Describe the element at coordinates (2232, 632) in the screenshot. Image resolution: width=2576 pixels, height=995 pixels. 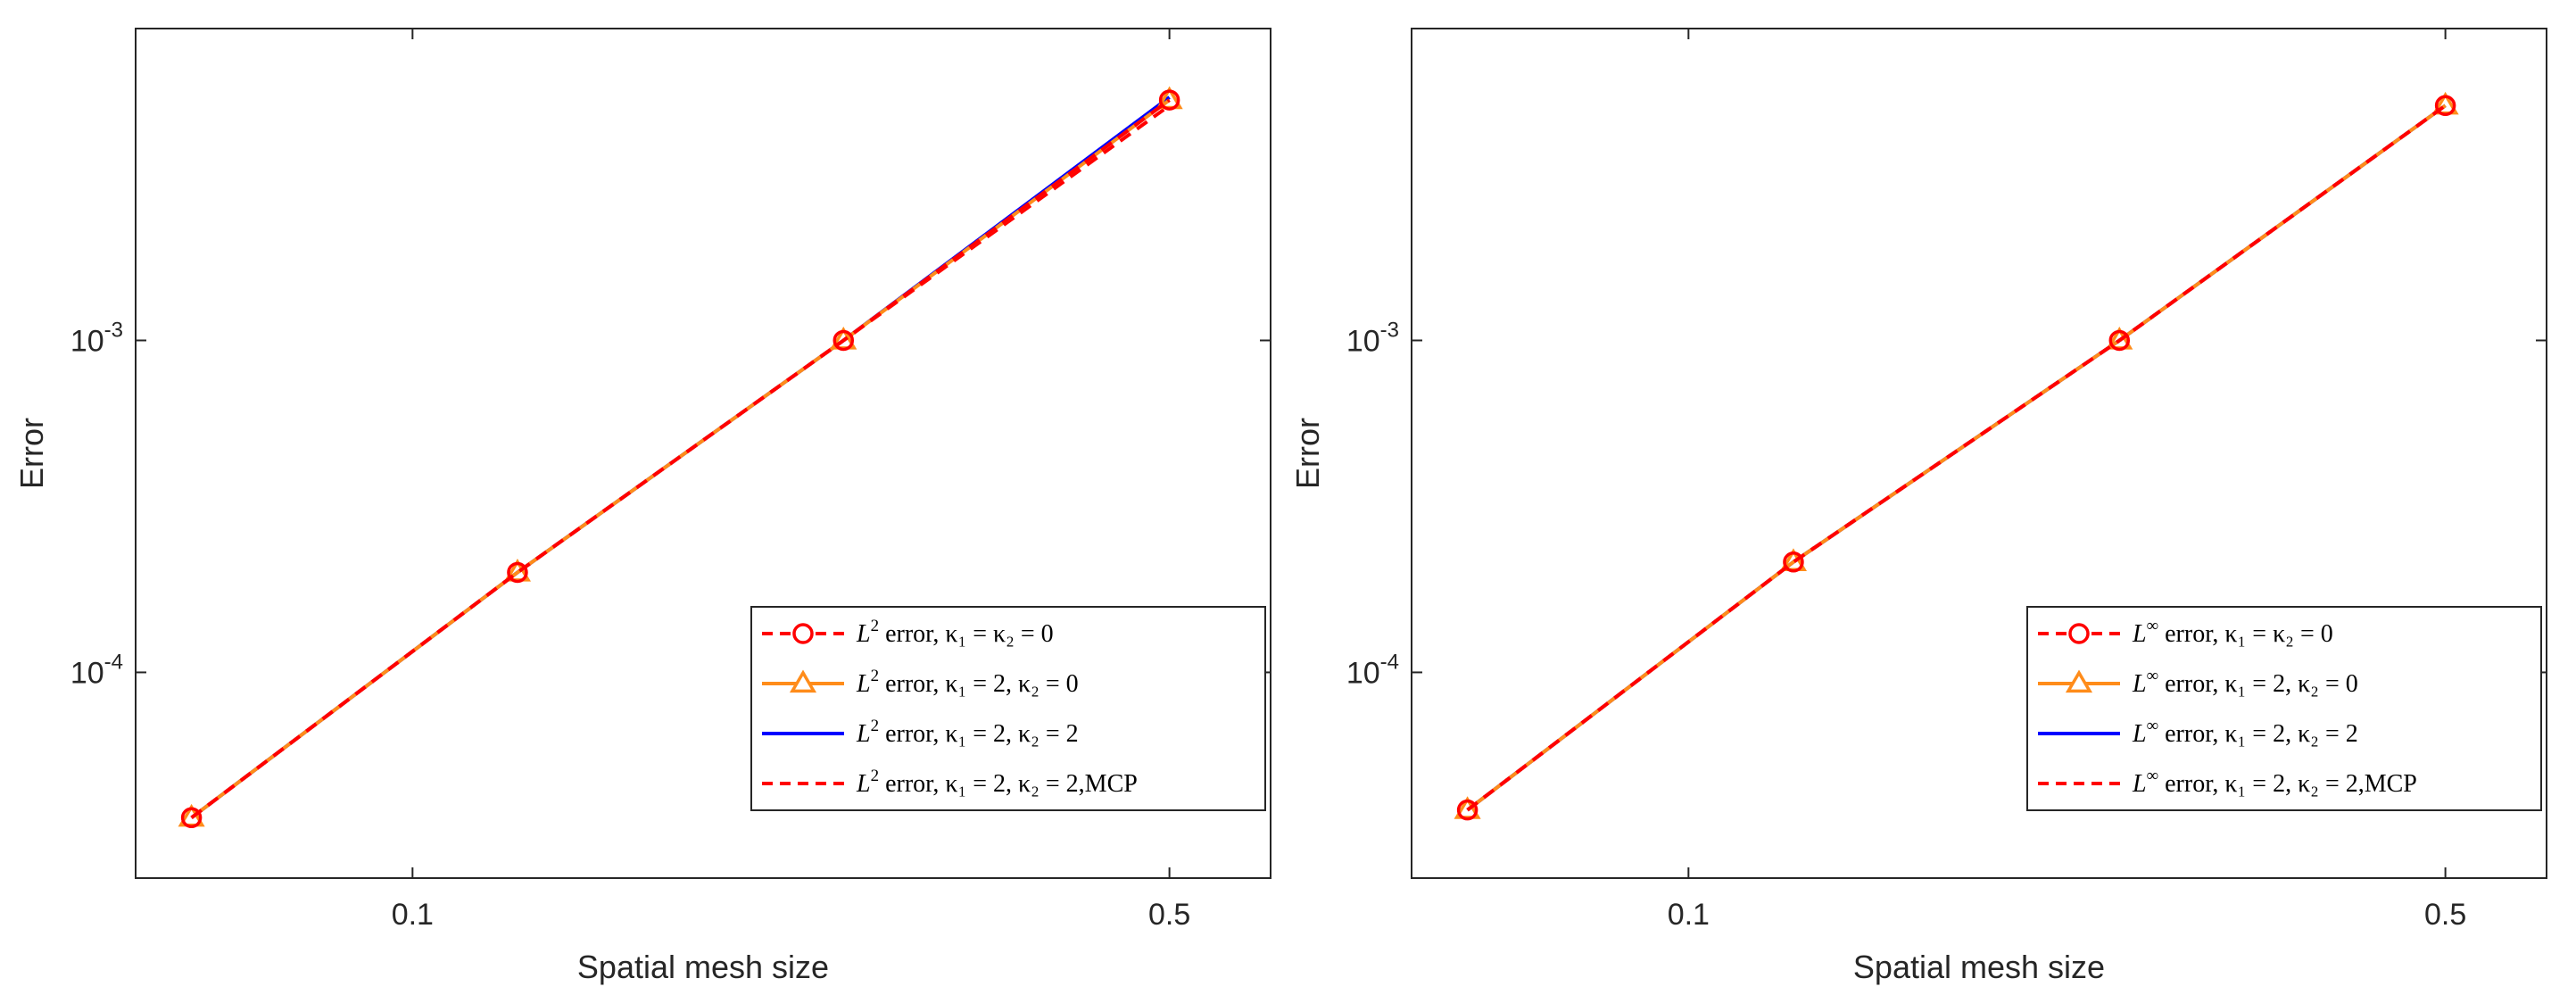
I see `legend-label-1: L∞ error, κ₁ = κ₂ = 0` at that location.